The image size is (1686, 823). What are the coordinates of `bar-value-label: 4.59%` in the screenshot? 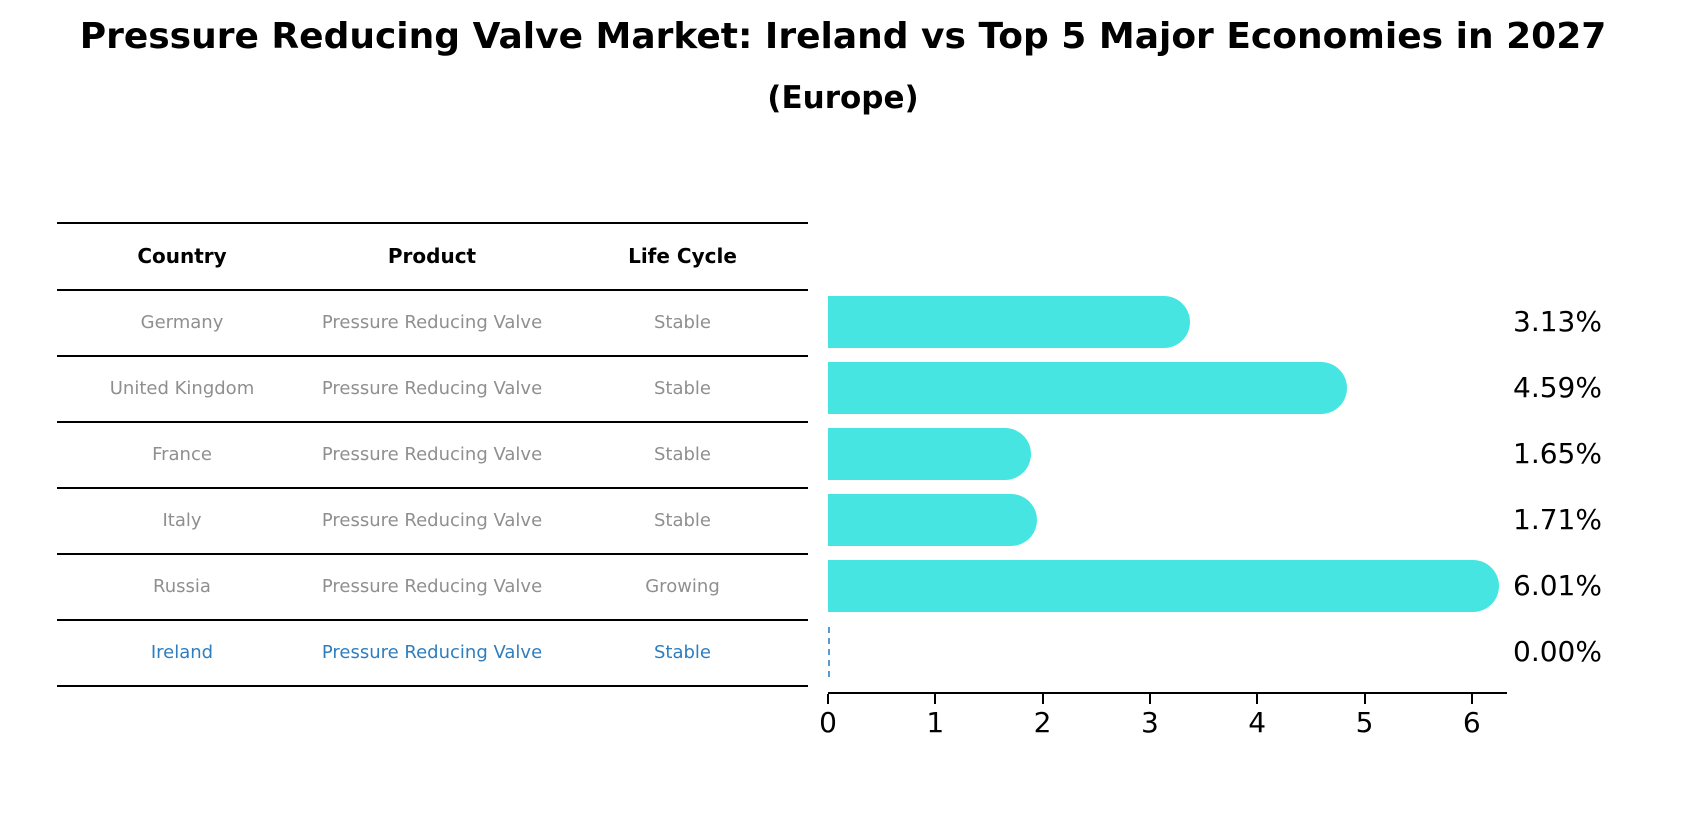 It's located at (1557, 387).